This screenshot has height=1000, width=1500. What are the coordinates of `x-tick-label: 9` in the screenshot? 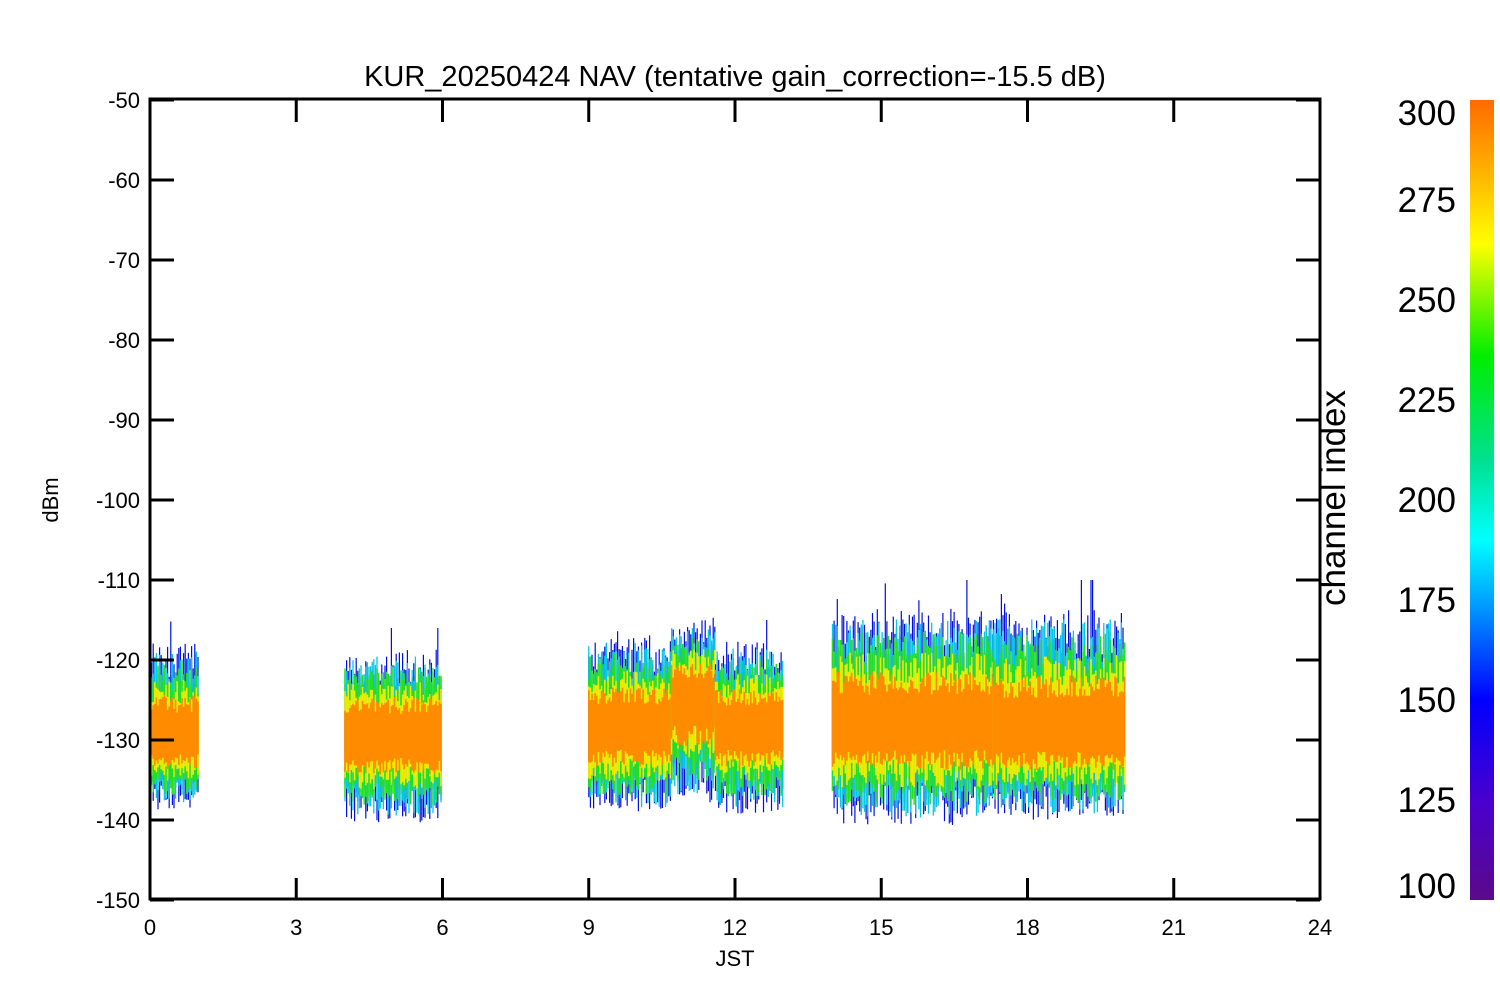 It's located at (589, 927).